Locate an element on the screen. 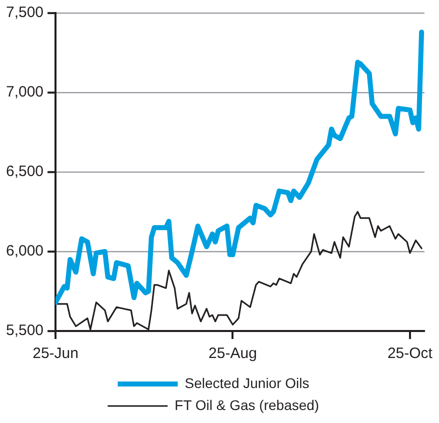 Image resolution: width=439 pixels, height=423 pixels. y-tick-label: 7,000 is located at coordinates (25, 92).